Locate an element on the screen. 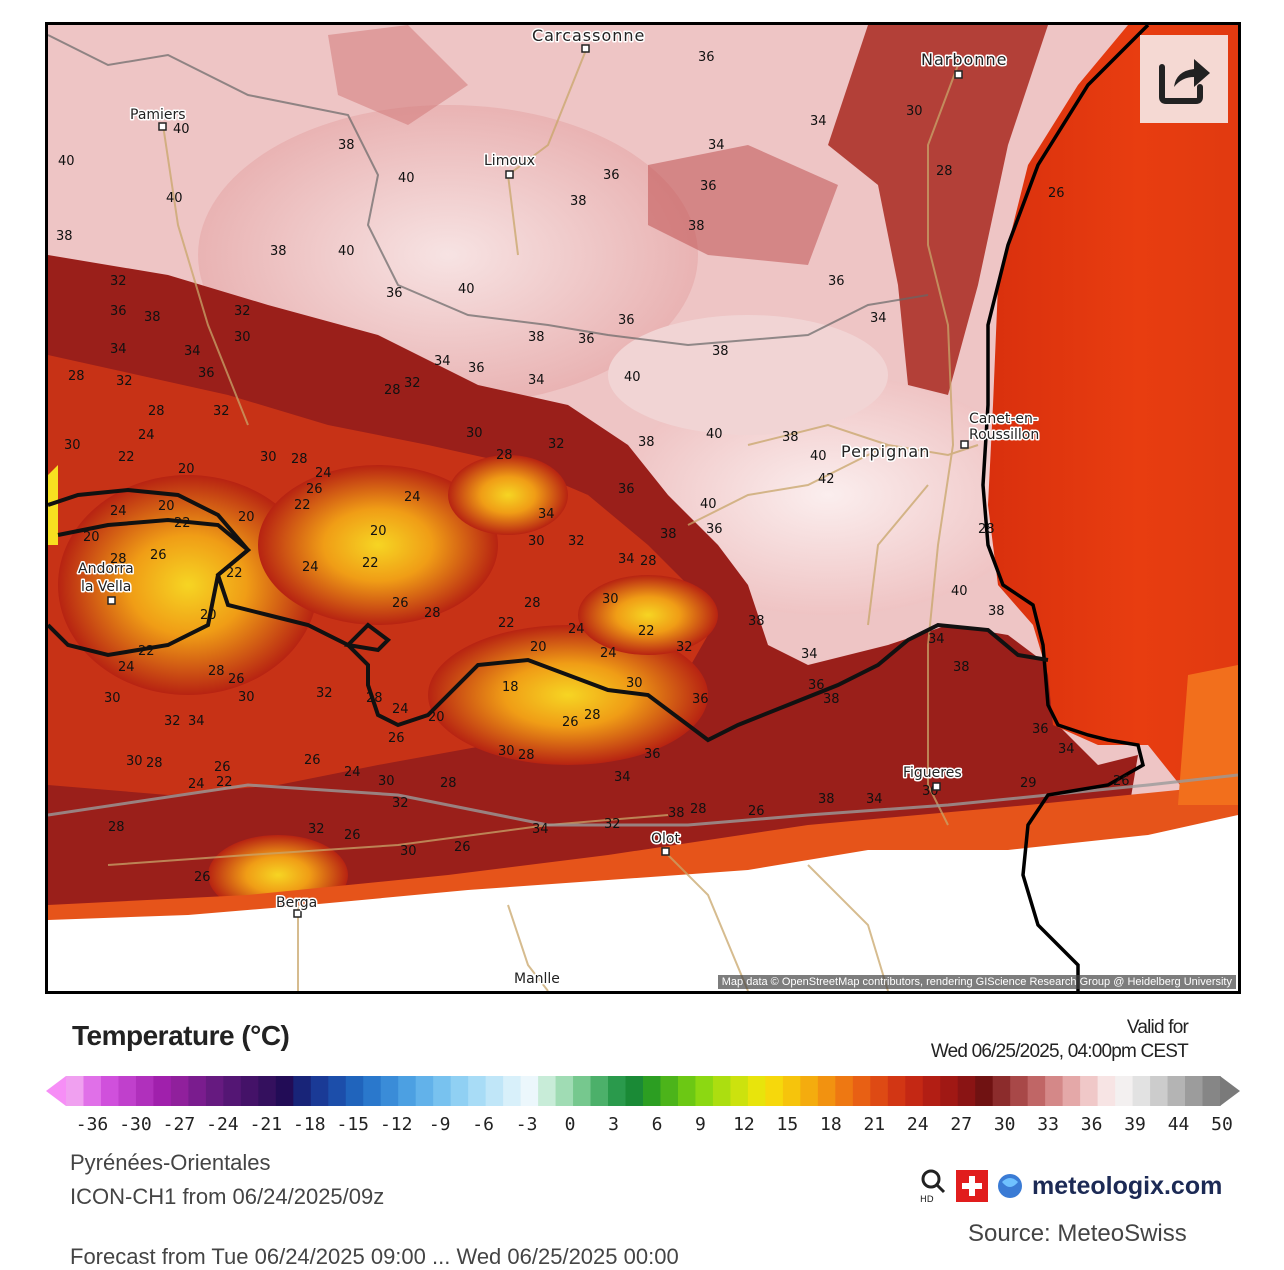  southern-warm-zone is located at coordinates (568, 695).